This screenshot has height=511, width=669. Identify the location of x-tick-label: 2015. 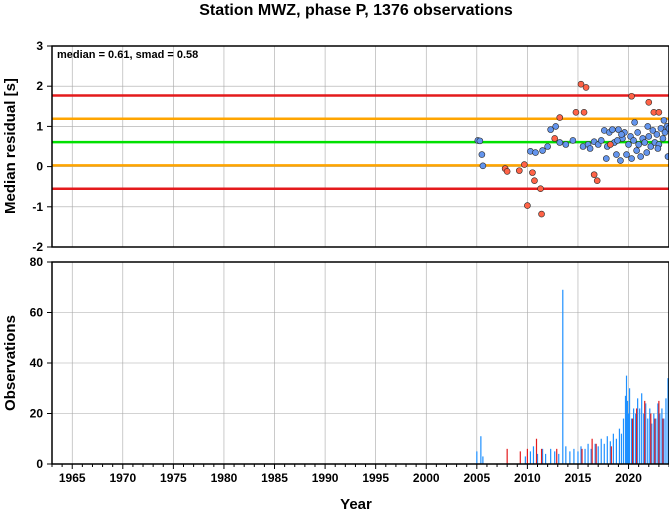
(578, 478).